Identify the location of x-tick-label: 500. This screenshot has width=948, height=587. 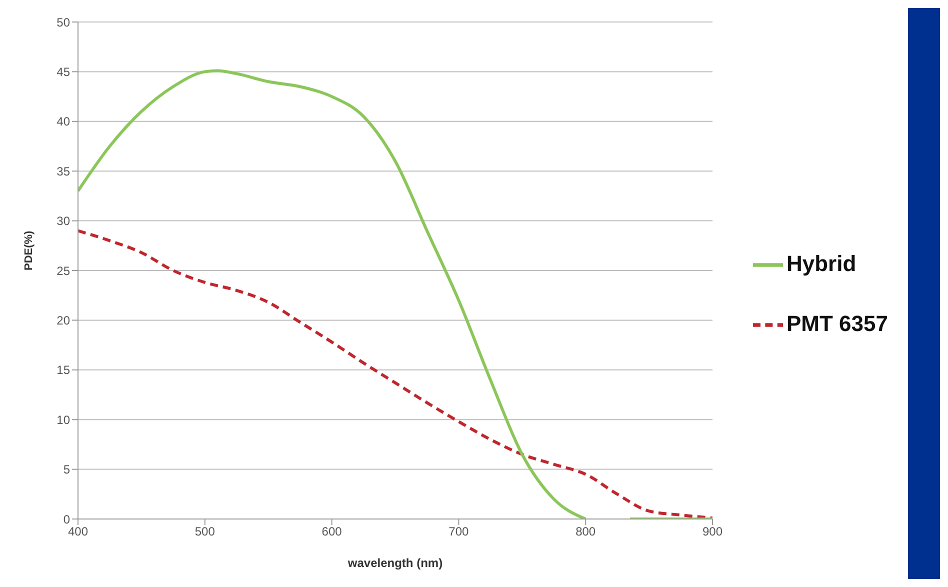
(205, 531).